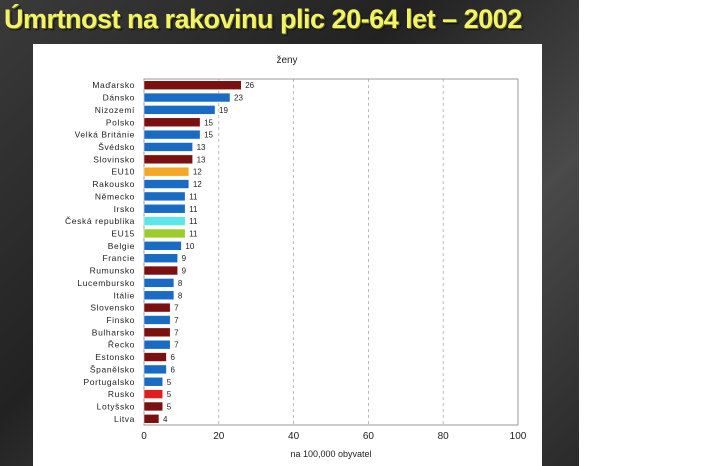 The image size is (720, 466). I want to click on bar-value-label: 4, so click(165, 419).